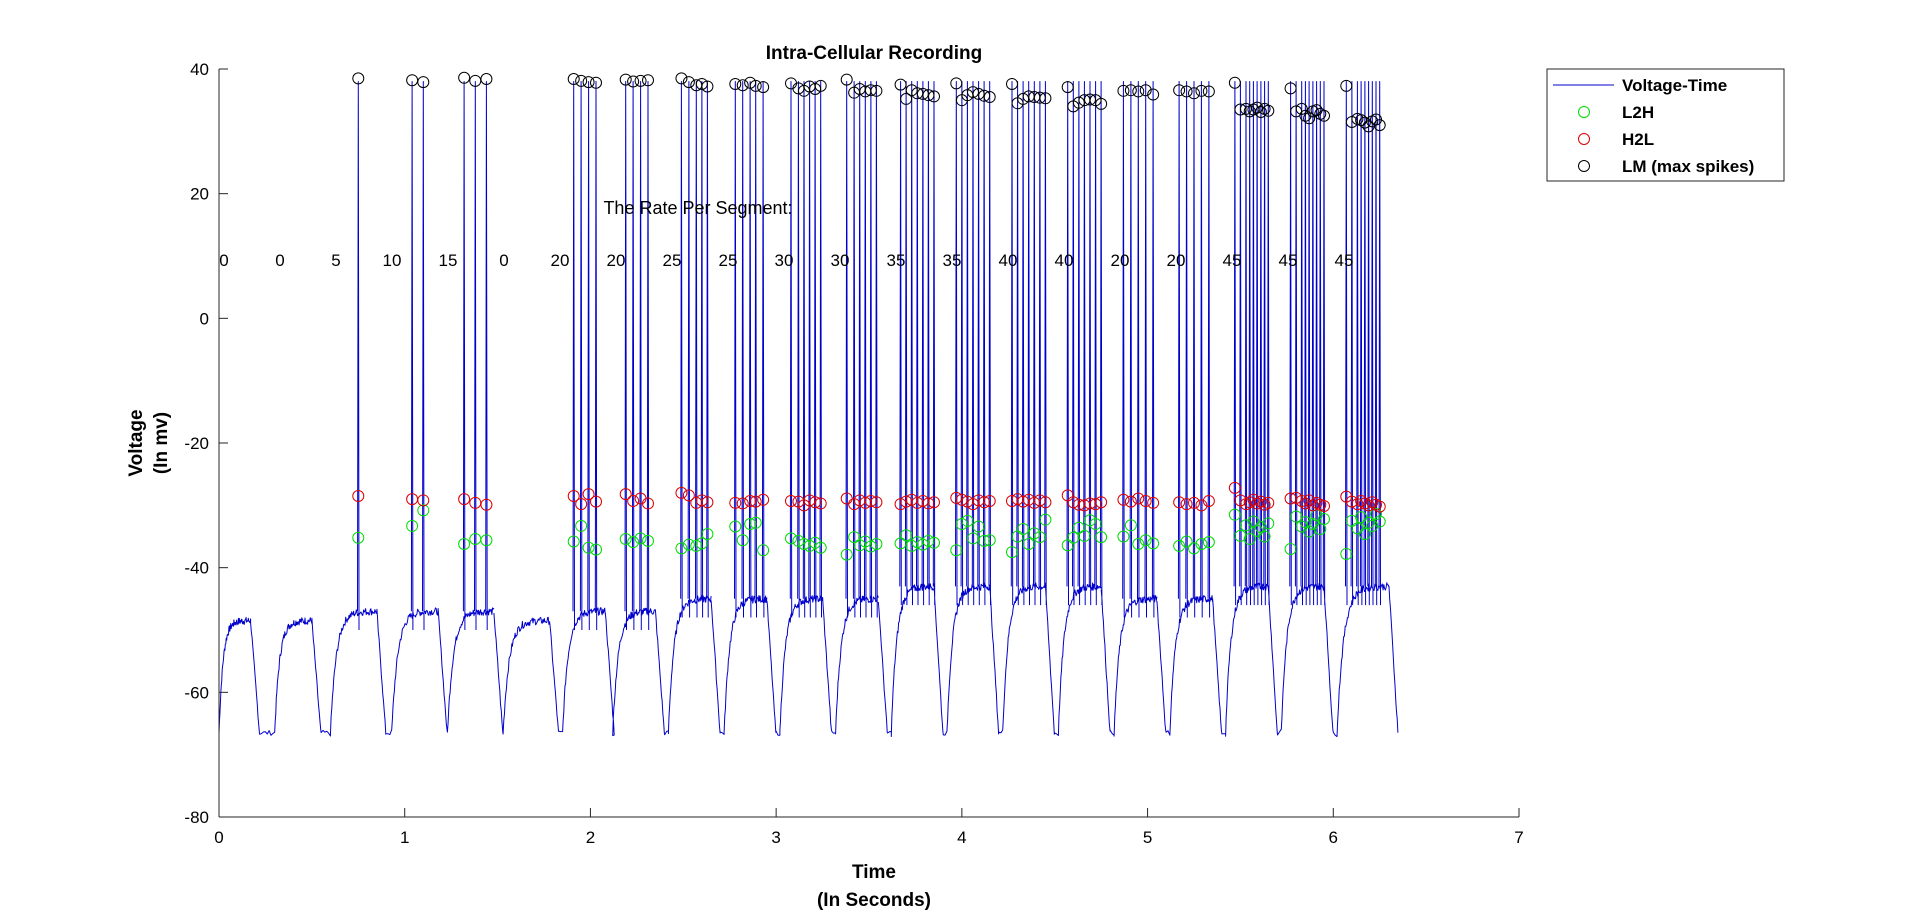 This screenshot has width=1920, height=916. I want to click on y-tick-label: 40, so click(199, 69).